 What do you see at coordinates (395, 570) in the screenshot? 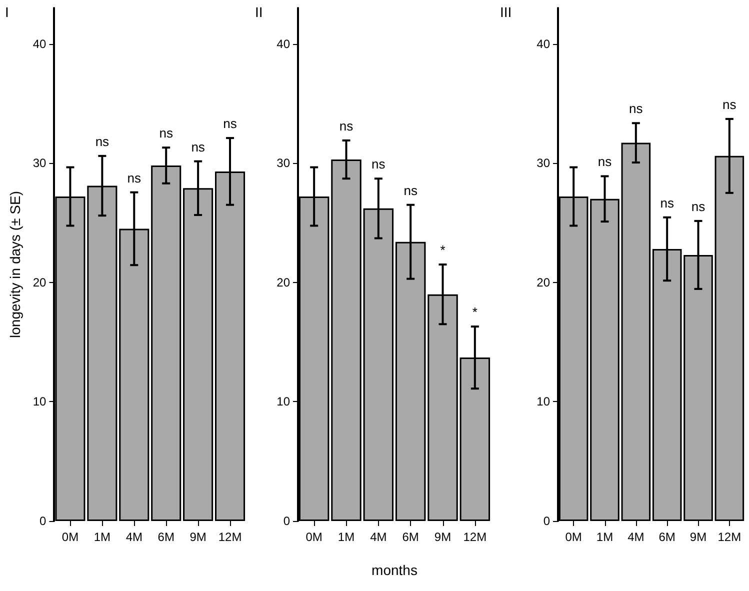
I see `x-axis-title: months` at bounding box center [395, 570].